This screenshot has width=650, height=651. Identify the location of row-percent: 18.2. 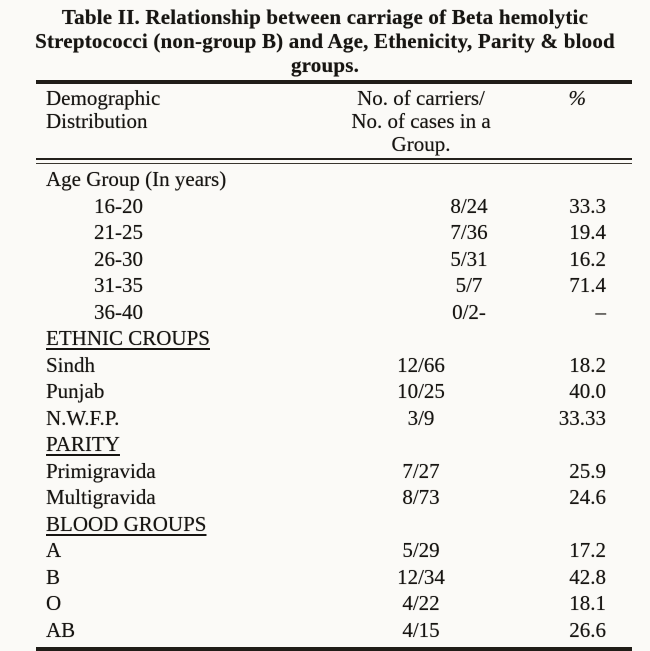
(587, 364).